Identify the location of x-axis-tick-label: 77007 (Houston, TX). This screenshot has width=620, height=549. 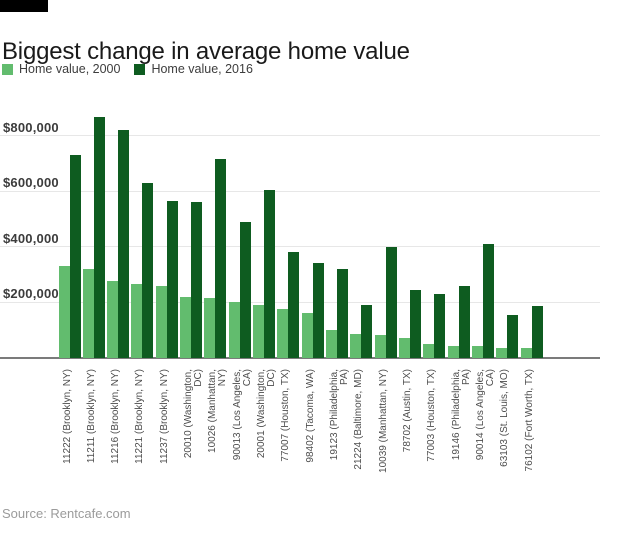
(286, 415).